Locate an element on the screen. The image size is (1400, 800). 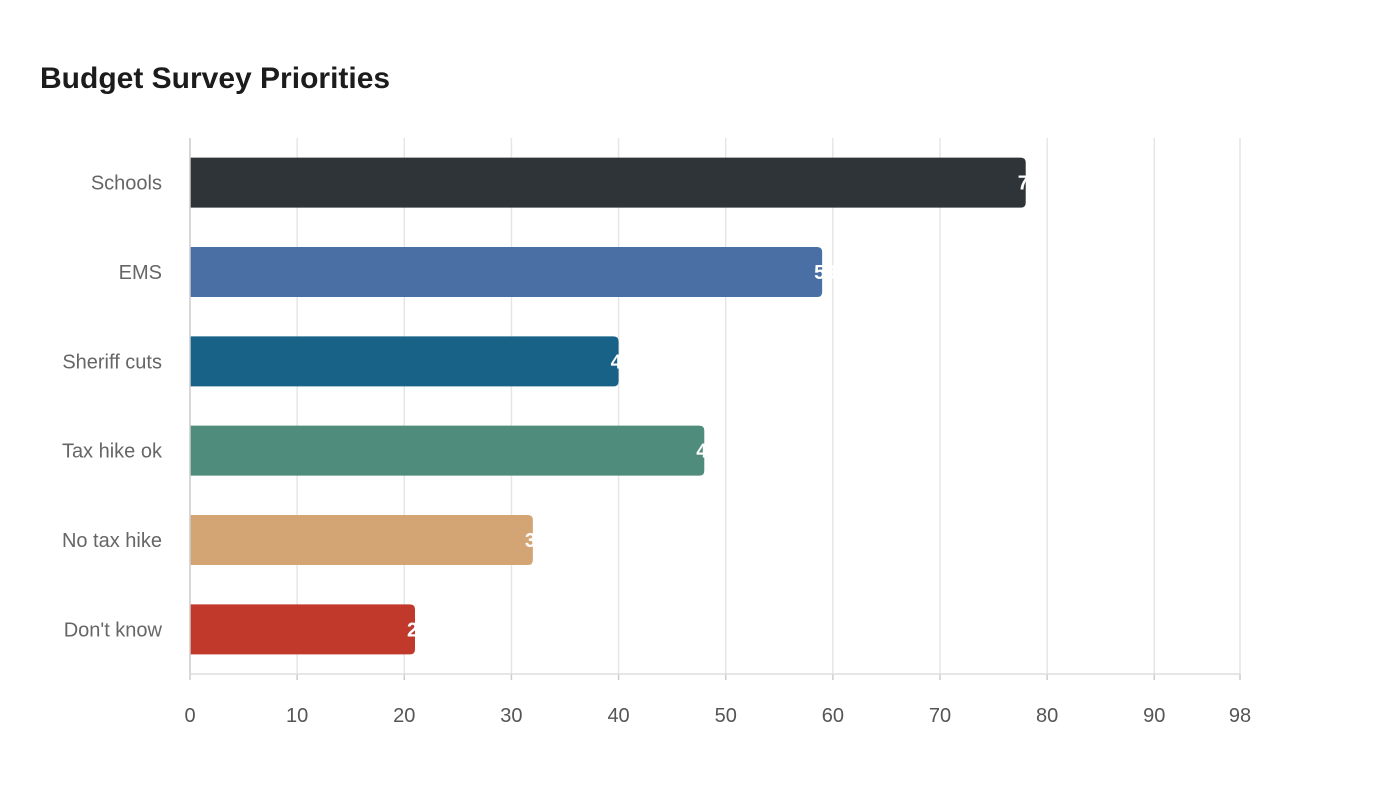
x-tick-label: 0 is located at coordinates (189, 716).